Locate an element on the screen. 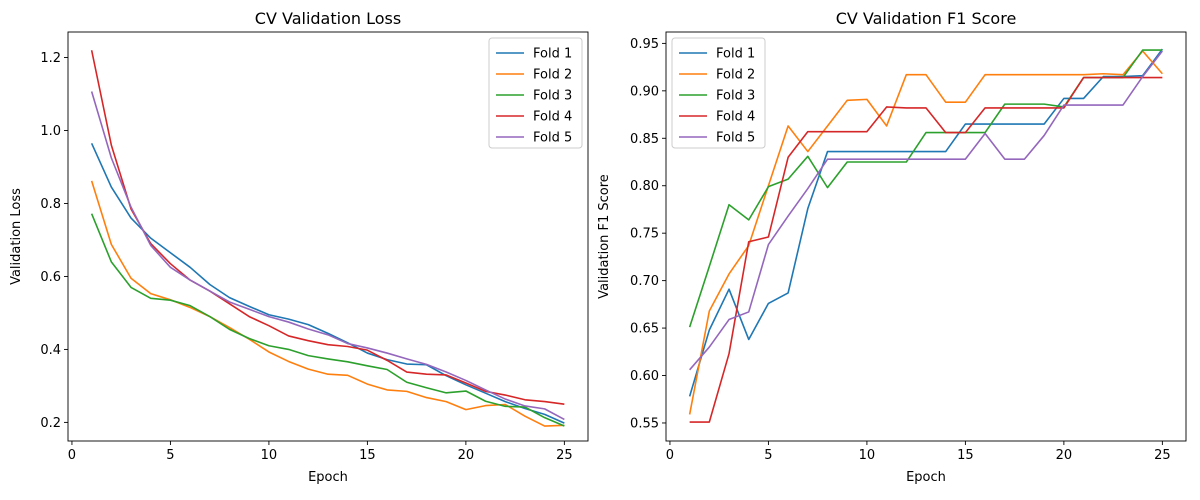 The height and width of the screenshot is (500, 1200). y-tick-label: 0.75 is located at coordinates (644, 234).